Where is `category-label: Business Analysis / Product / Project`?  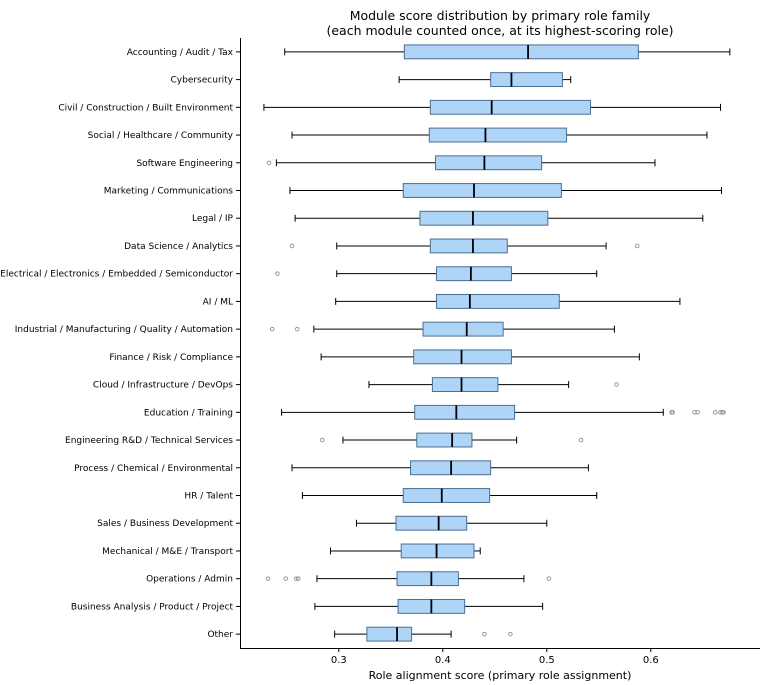 category-label: Business Analysis / Product / Project is located at coordinates (152, 607).